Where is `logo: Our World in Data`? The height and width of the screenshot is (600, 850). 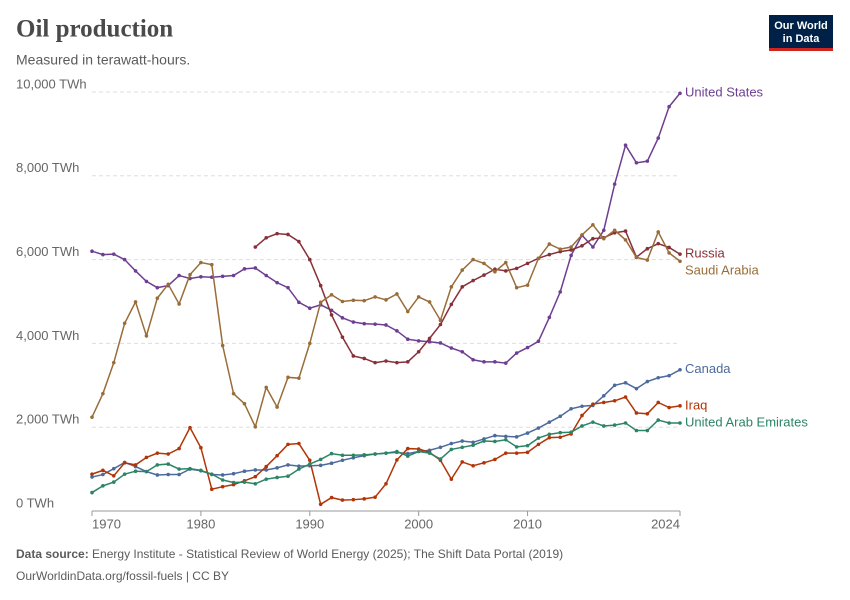
logo: Our World in Data is located at coordinates (801, 33).